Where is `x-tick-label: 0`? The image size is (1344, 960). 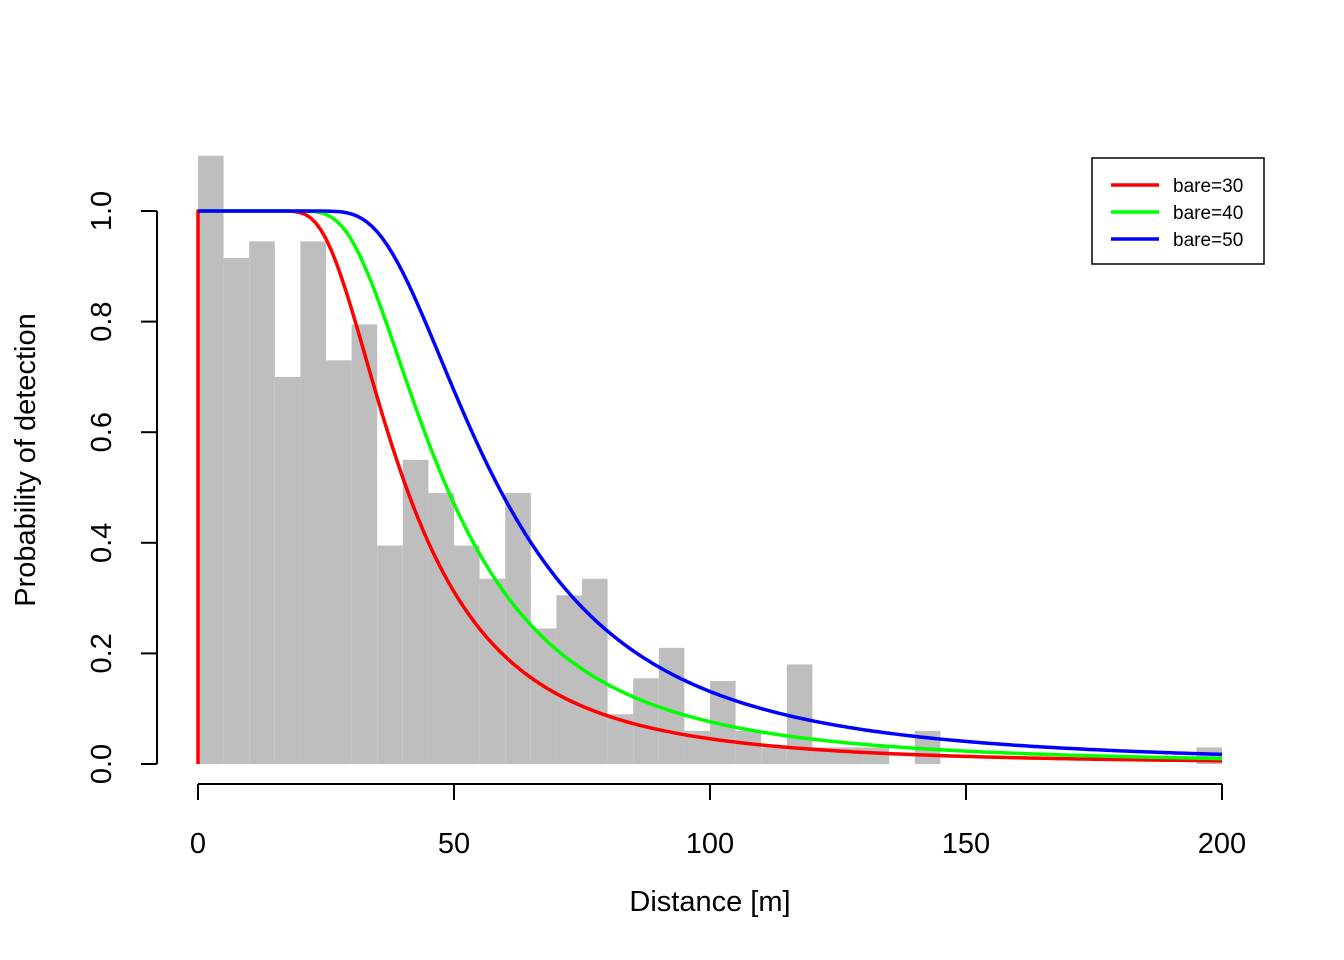 x-tick-label: 0 is located at coordinates (198, 844).